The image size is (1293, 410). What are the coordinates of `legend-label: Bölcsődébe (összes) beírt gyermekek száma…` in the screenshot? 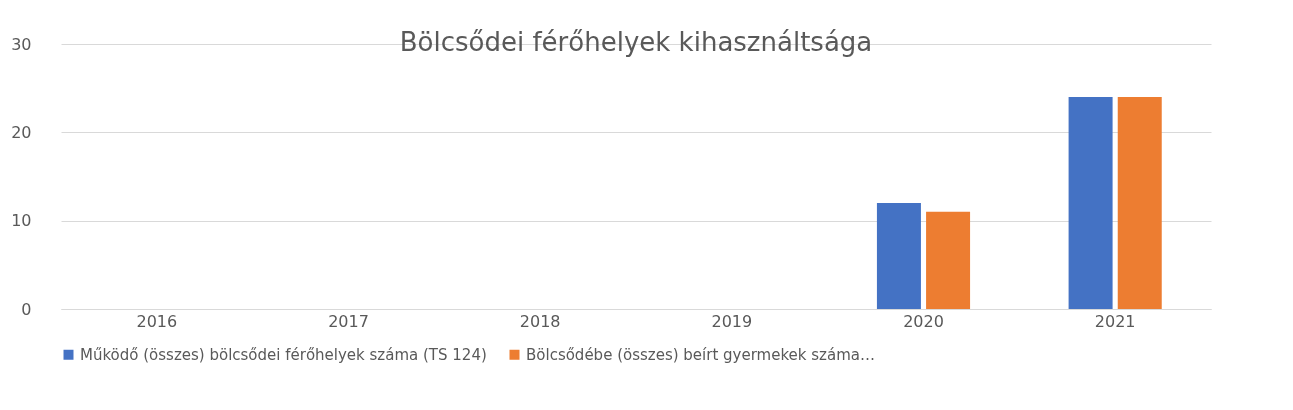 It's located at (700, 354).